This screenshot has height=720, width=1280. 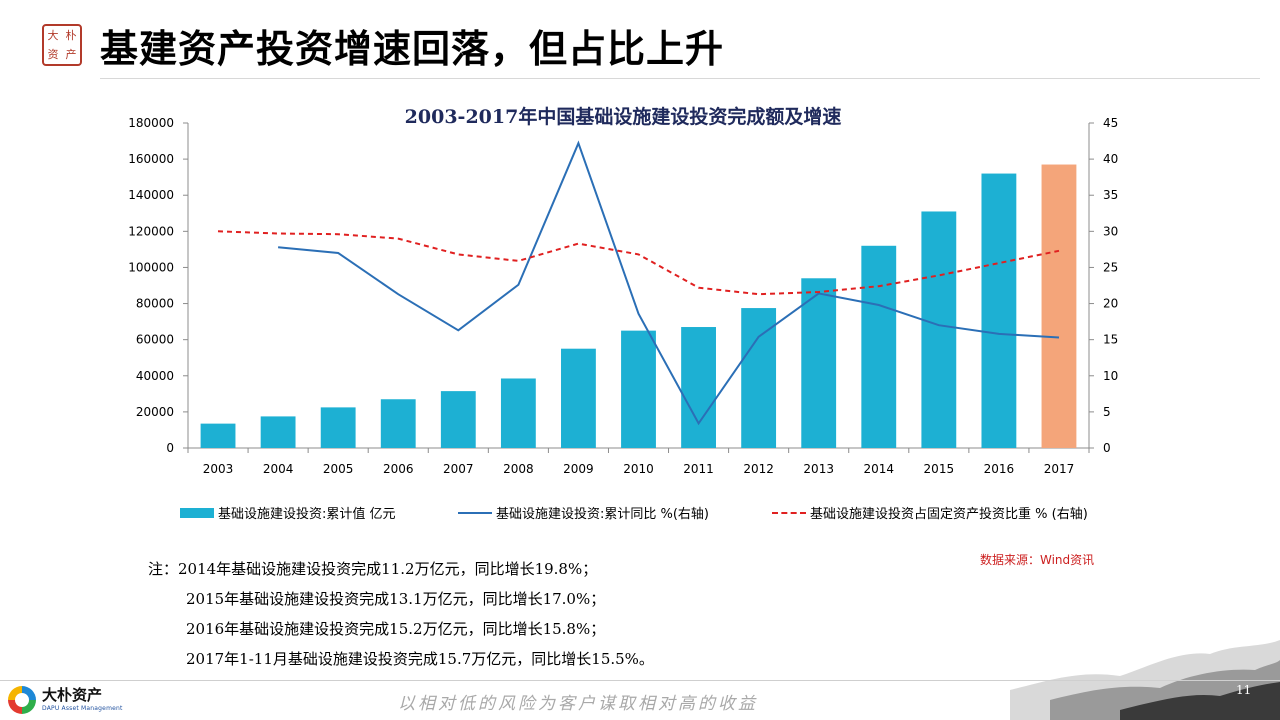 I want to click on bar-2015, so click(x=939, y=329).